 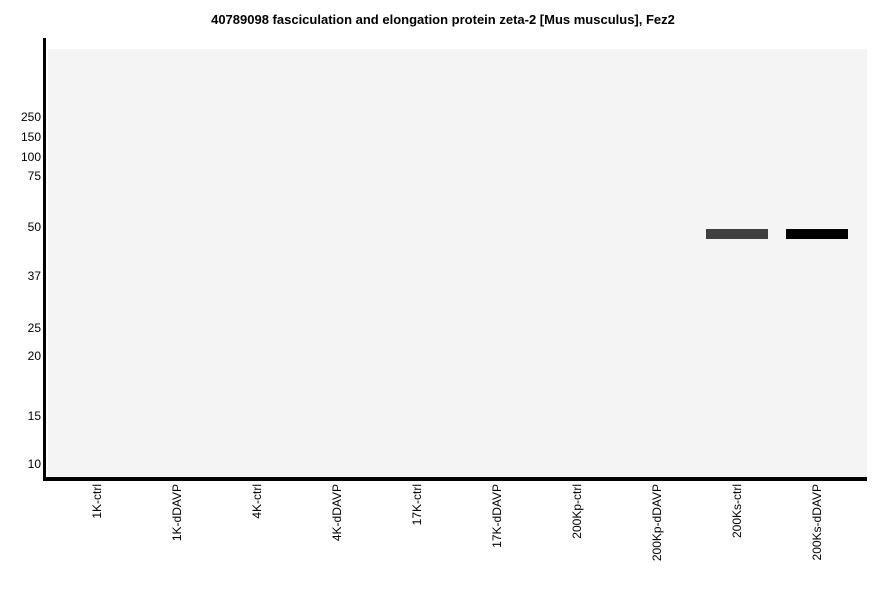 I want to click on lane-label-200Kp-ctrl: 200Kp-ctrl, so click(x=577, y=511).